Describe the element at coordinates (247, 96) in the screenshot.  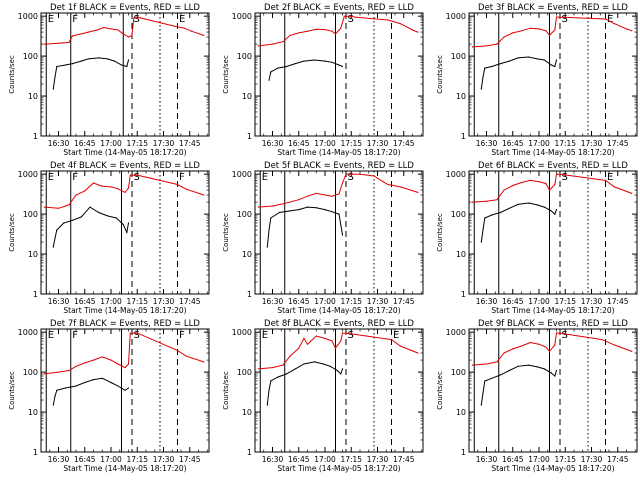
I see `y-tick-label: 10` at that location.